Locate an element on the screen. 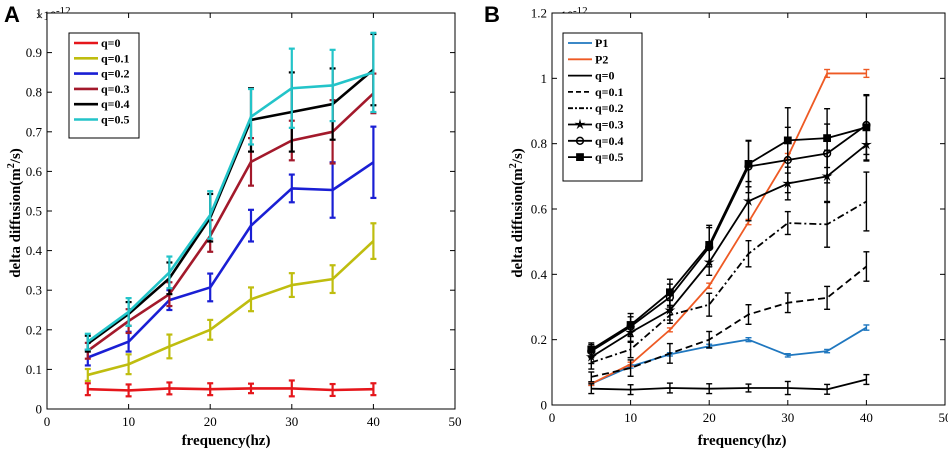 This screenshot has height=457, width=948. panel-a-ytick-label: 0.5 is located at coordinates (34, 211).